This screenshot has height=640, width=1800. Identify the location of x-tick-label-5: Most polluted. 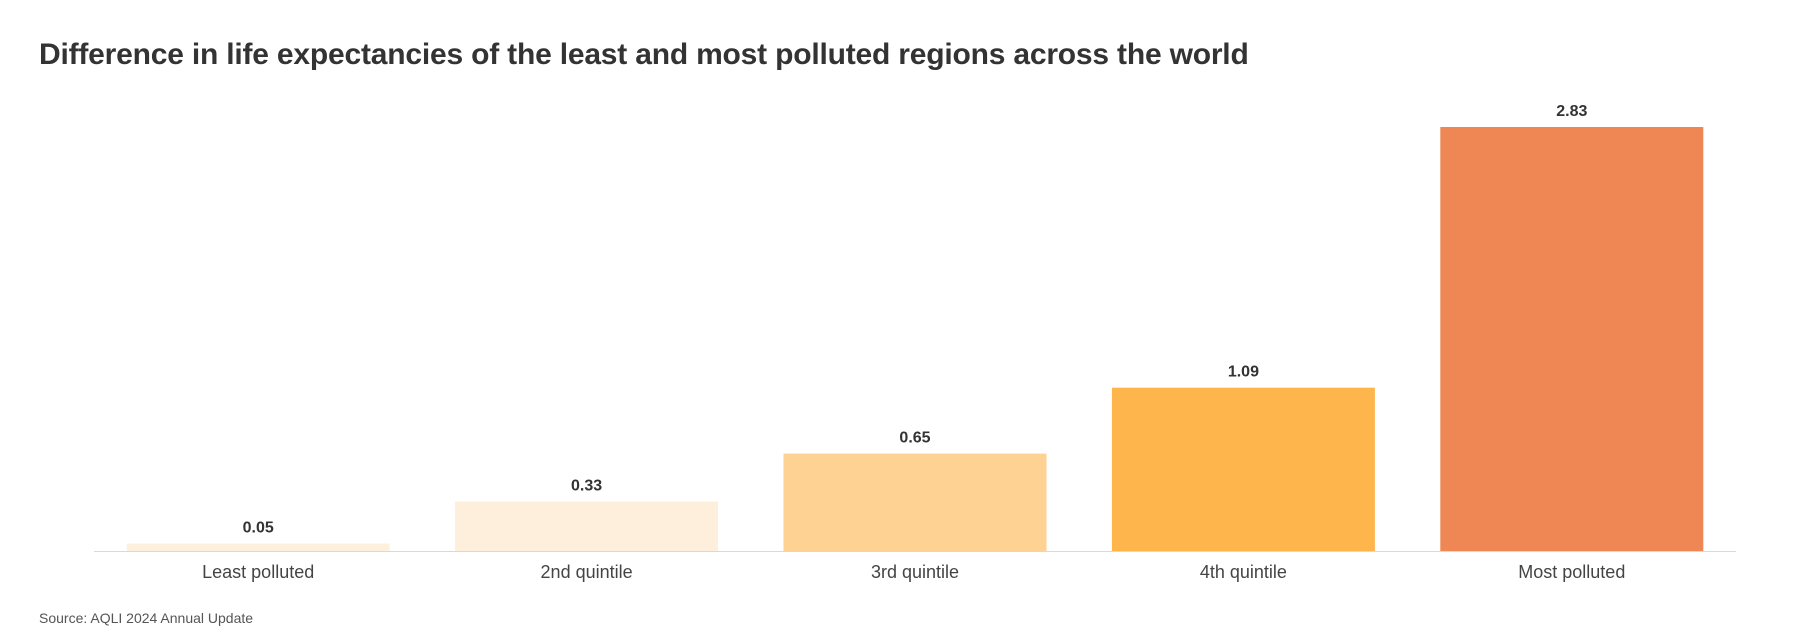
(1571, 572).